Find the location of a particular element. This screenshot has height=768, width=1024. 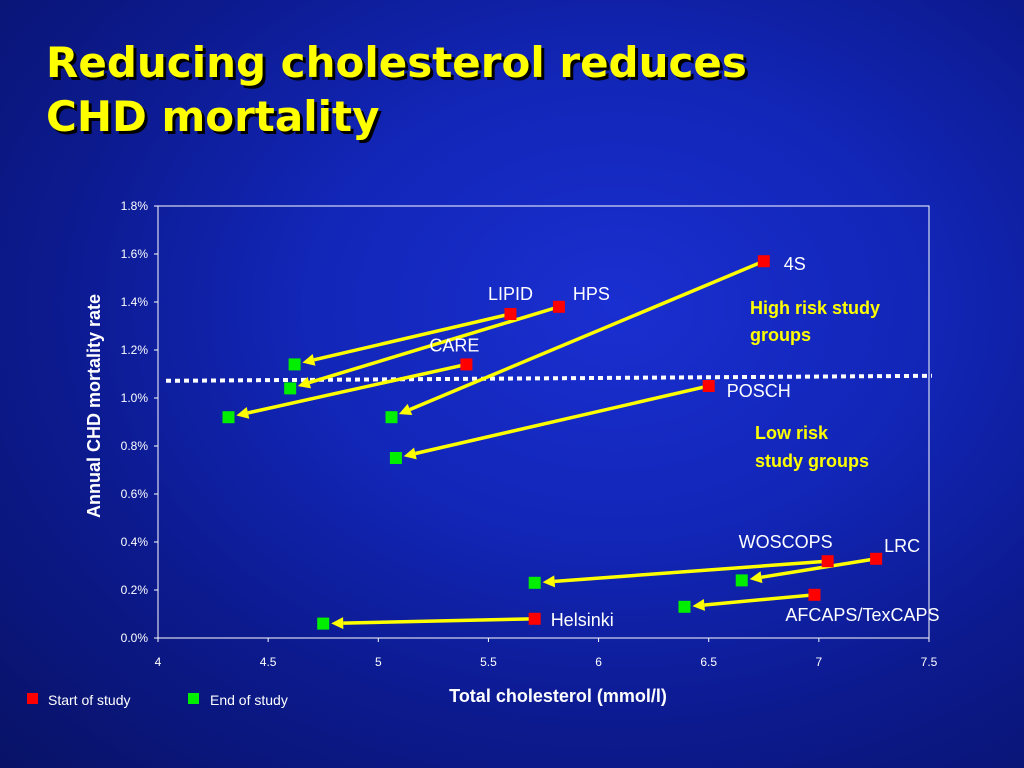

y-tick-label: 1.8% is located at coordinates (135, 206).